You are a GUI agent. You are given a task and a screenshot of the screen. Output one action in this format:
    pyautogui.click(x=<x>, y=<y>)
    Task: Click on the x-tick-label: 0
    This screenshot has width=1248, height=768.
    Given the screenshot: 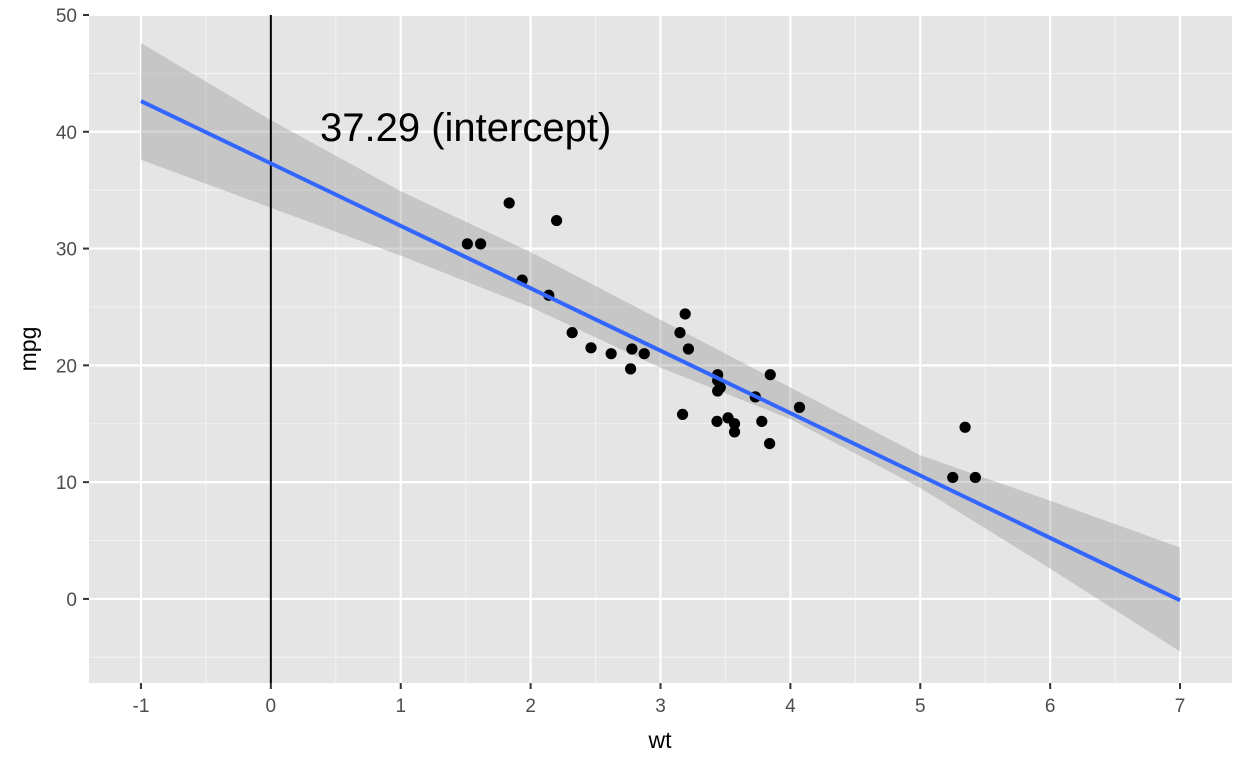 What is the action you would take?
    pyautogui.click(x=271, y=706)
    